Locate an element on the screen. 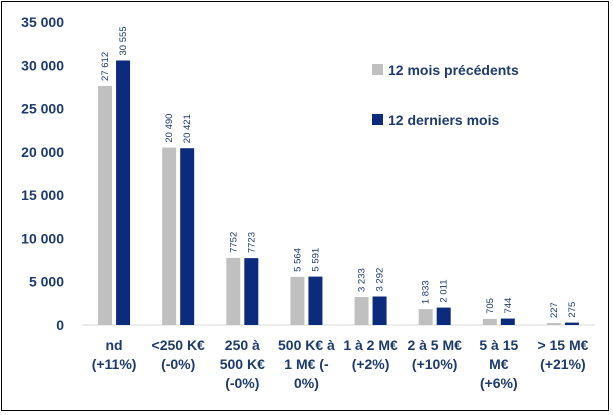 The height and width of the screenshot is (415, 613). category-label: nd is located at coordinates (114, 345).